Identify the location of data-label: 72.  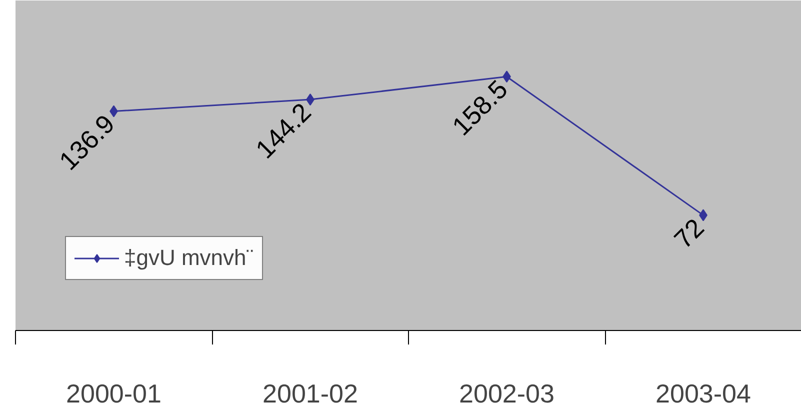
(689, 233).